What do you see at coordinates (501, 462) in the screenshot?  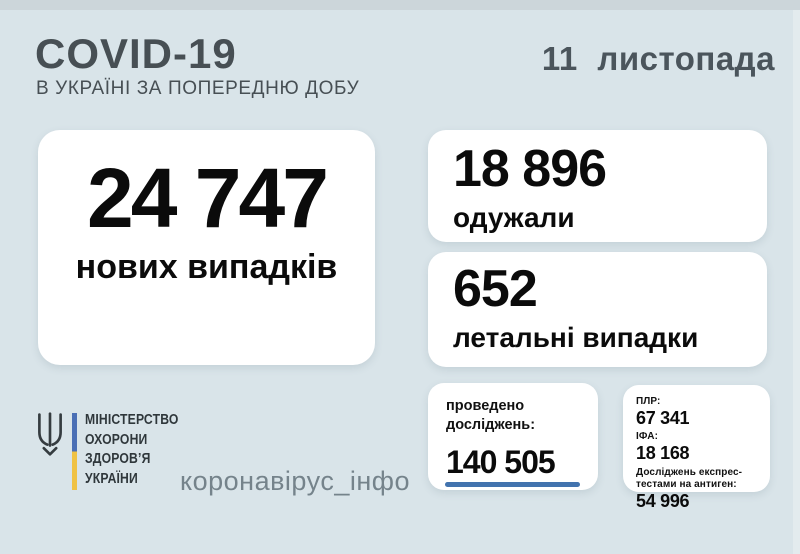 I see `tests-value: 140 505` at bounding box center [501, 462].